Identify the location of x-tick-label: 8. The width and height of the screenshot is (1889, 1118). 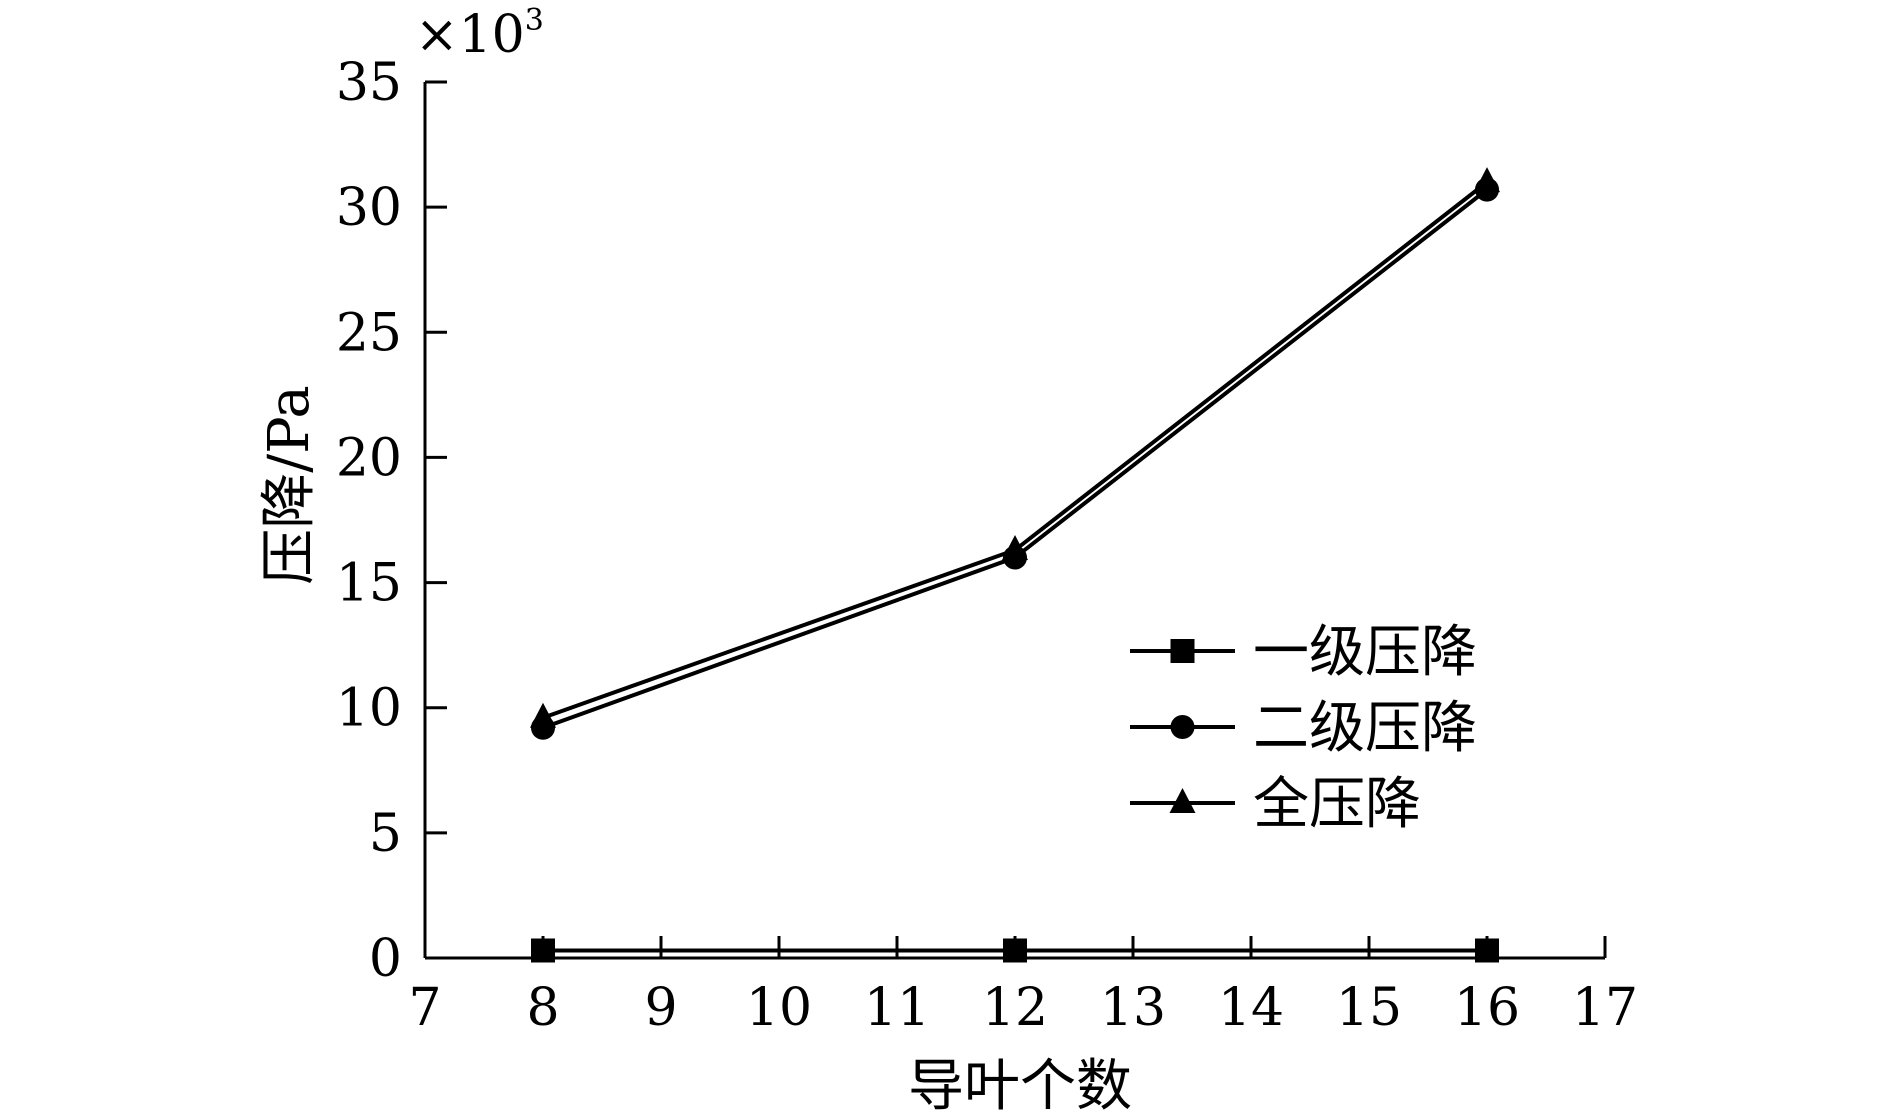
(542, 1008).